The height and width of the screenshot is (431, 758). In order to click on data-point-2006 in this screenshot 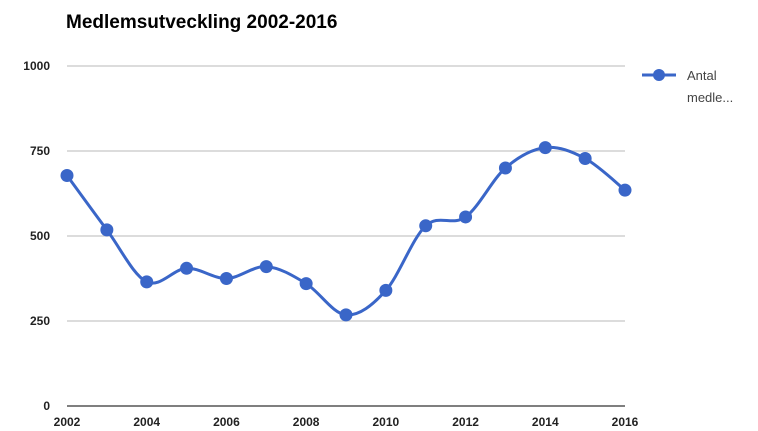, I will do `click(226, 278)`.